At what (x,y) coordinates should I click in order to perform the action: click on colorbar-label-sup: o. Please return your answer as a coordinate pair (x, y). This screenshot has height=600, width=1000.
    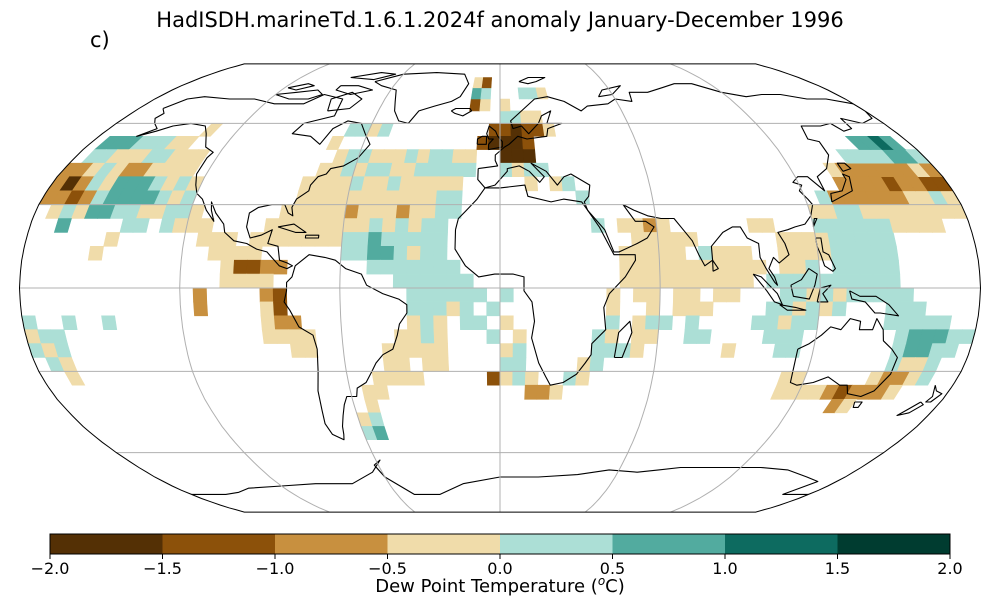
    Looking at the image, I should click on (601, 581).